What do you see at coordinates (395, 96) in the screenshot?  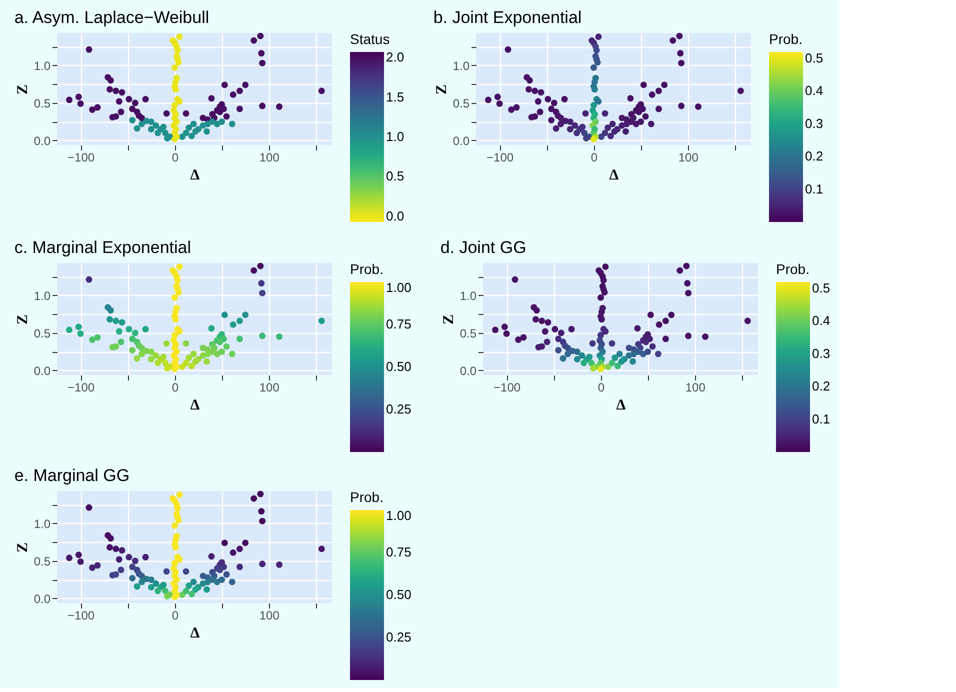 I see `color-bar-label: 1.5` at bounding box center [395, 96].